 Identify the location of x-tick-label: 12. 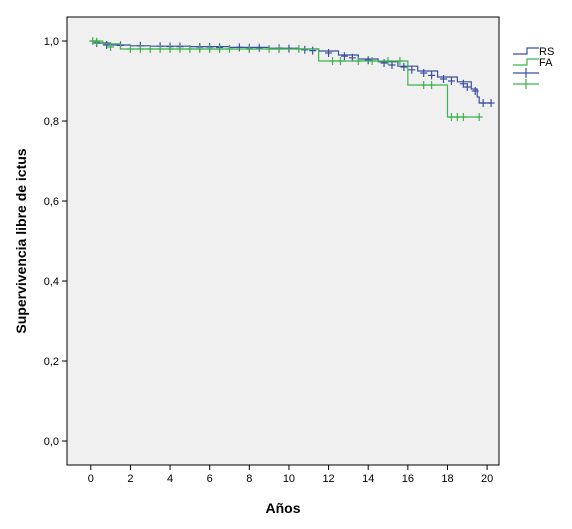
(328, 479).